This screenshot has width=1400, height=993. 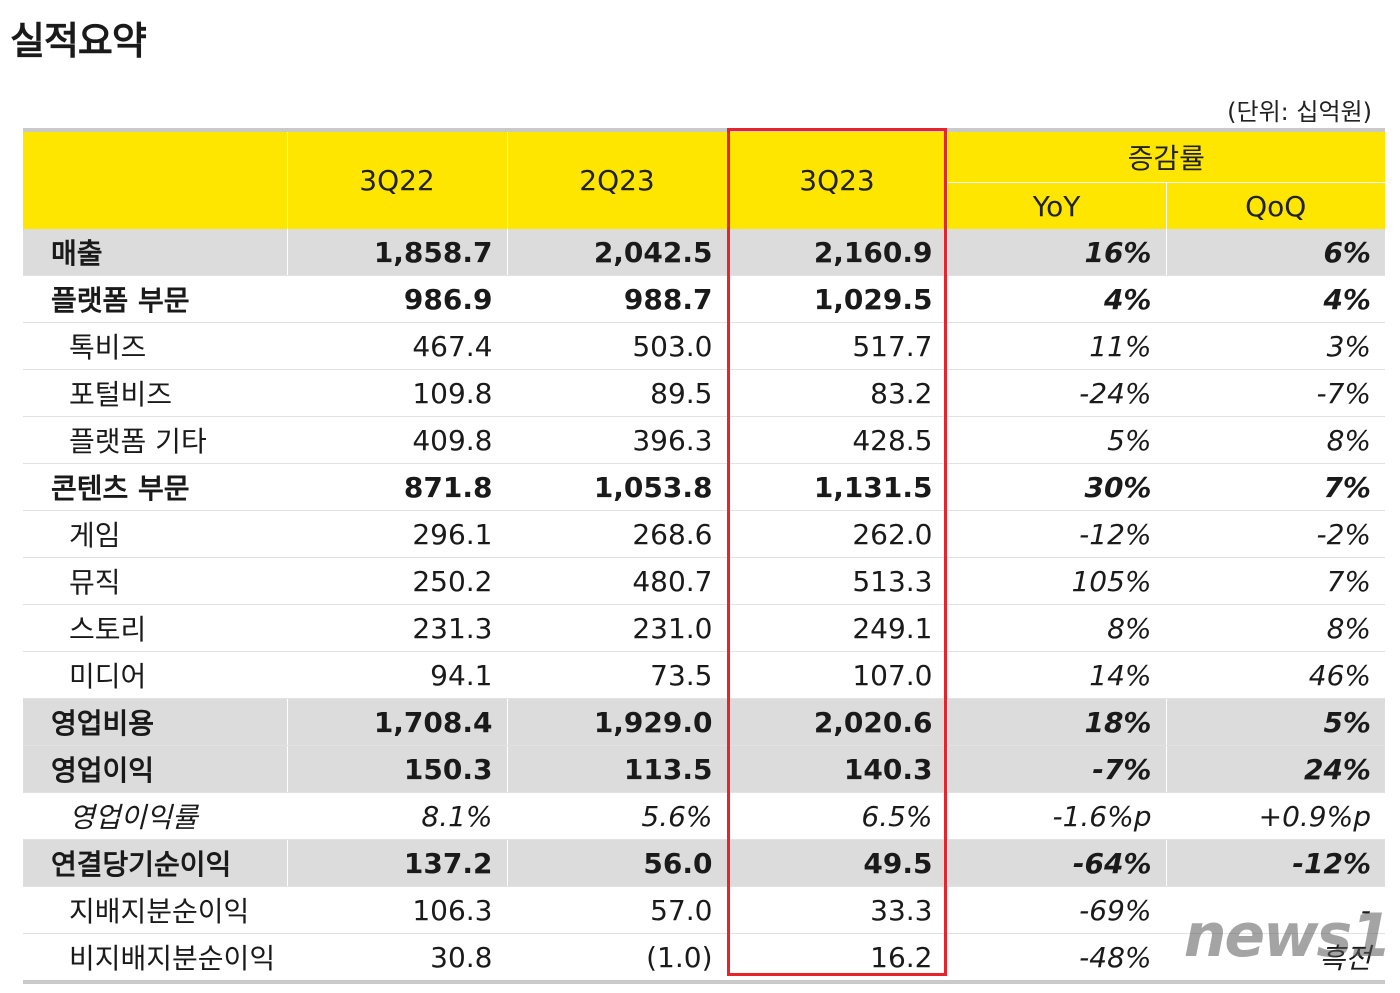 I want to click on cell-3q22: 296.1, so click(x=396, y=534).